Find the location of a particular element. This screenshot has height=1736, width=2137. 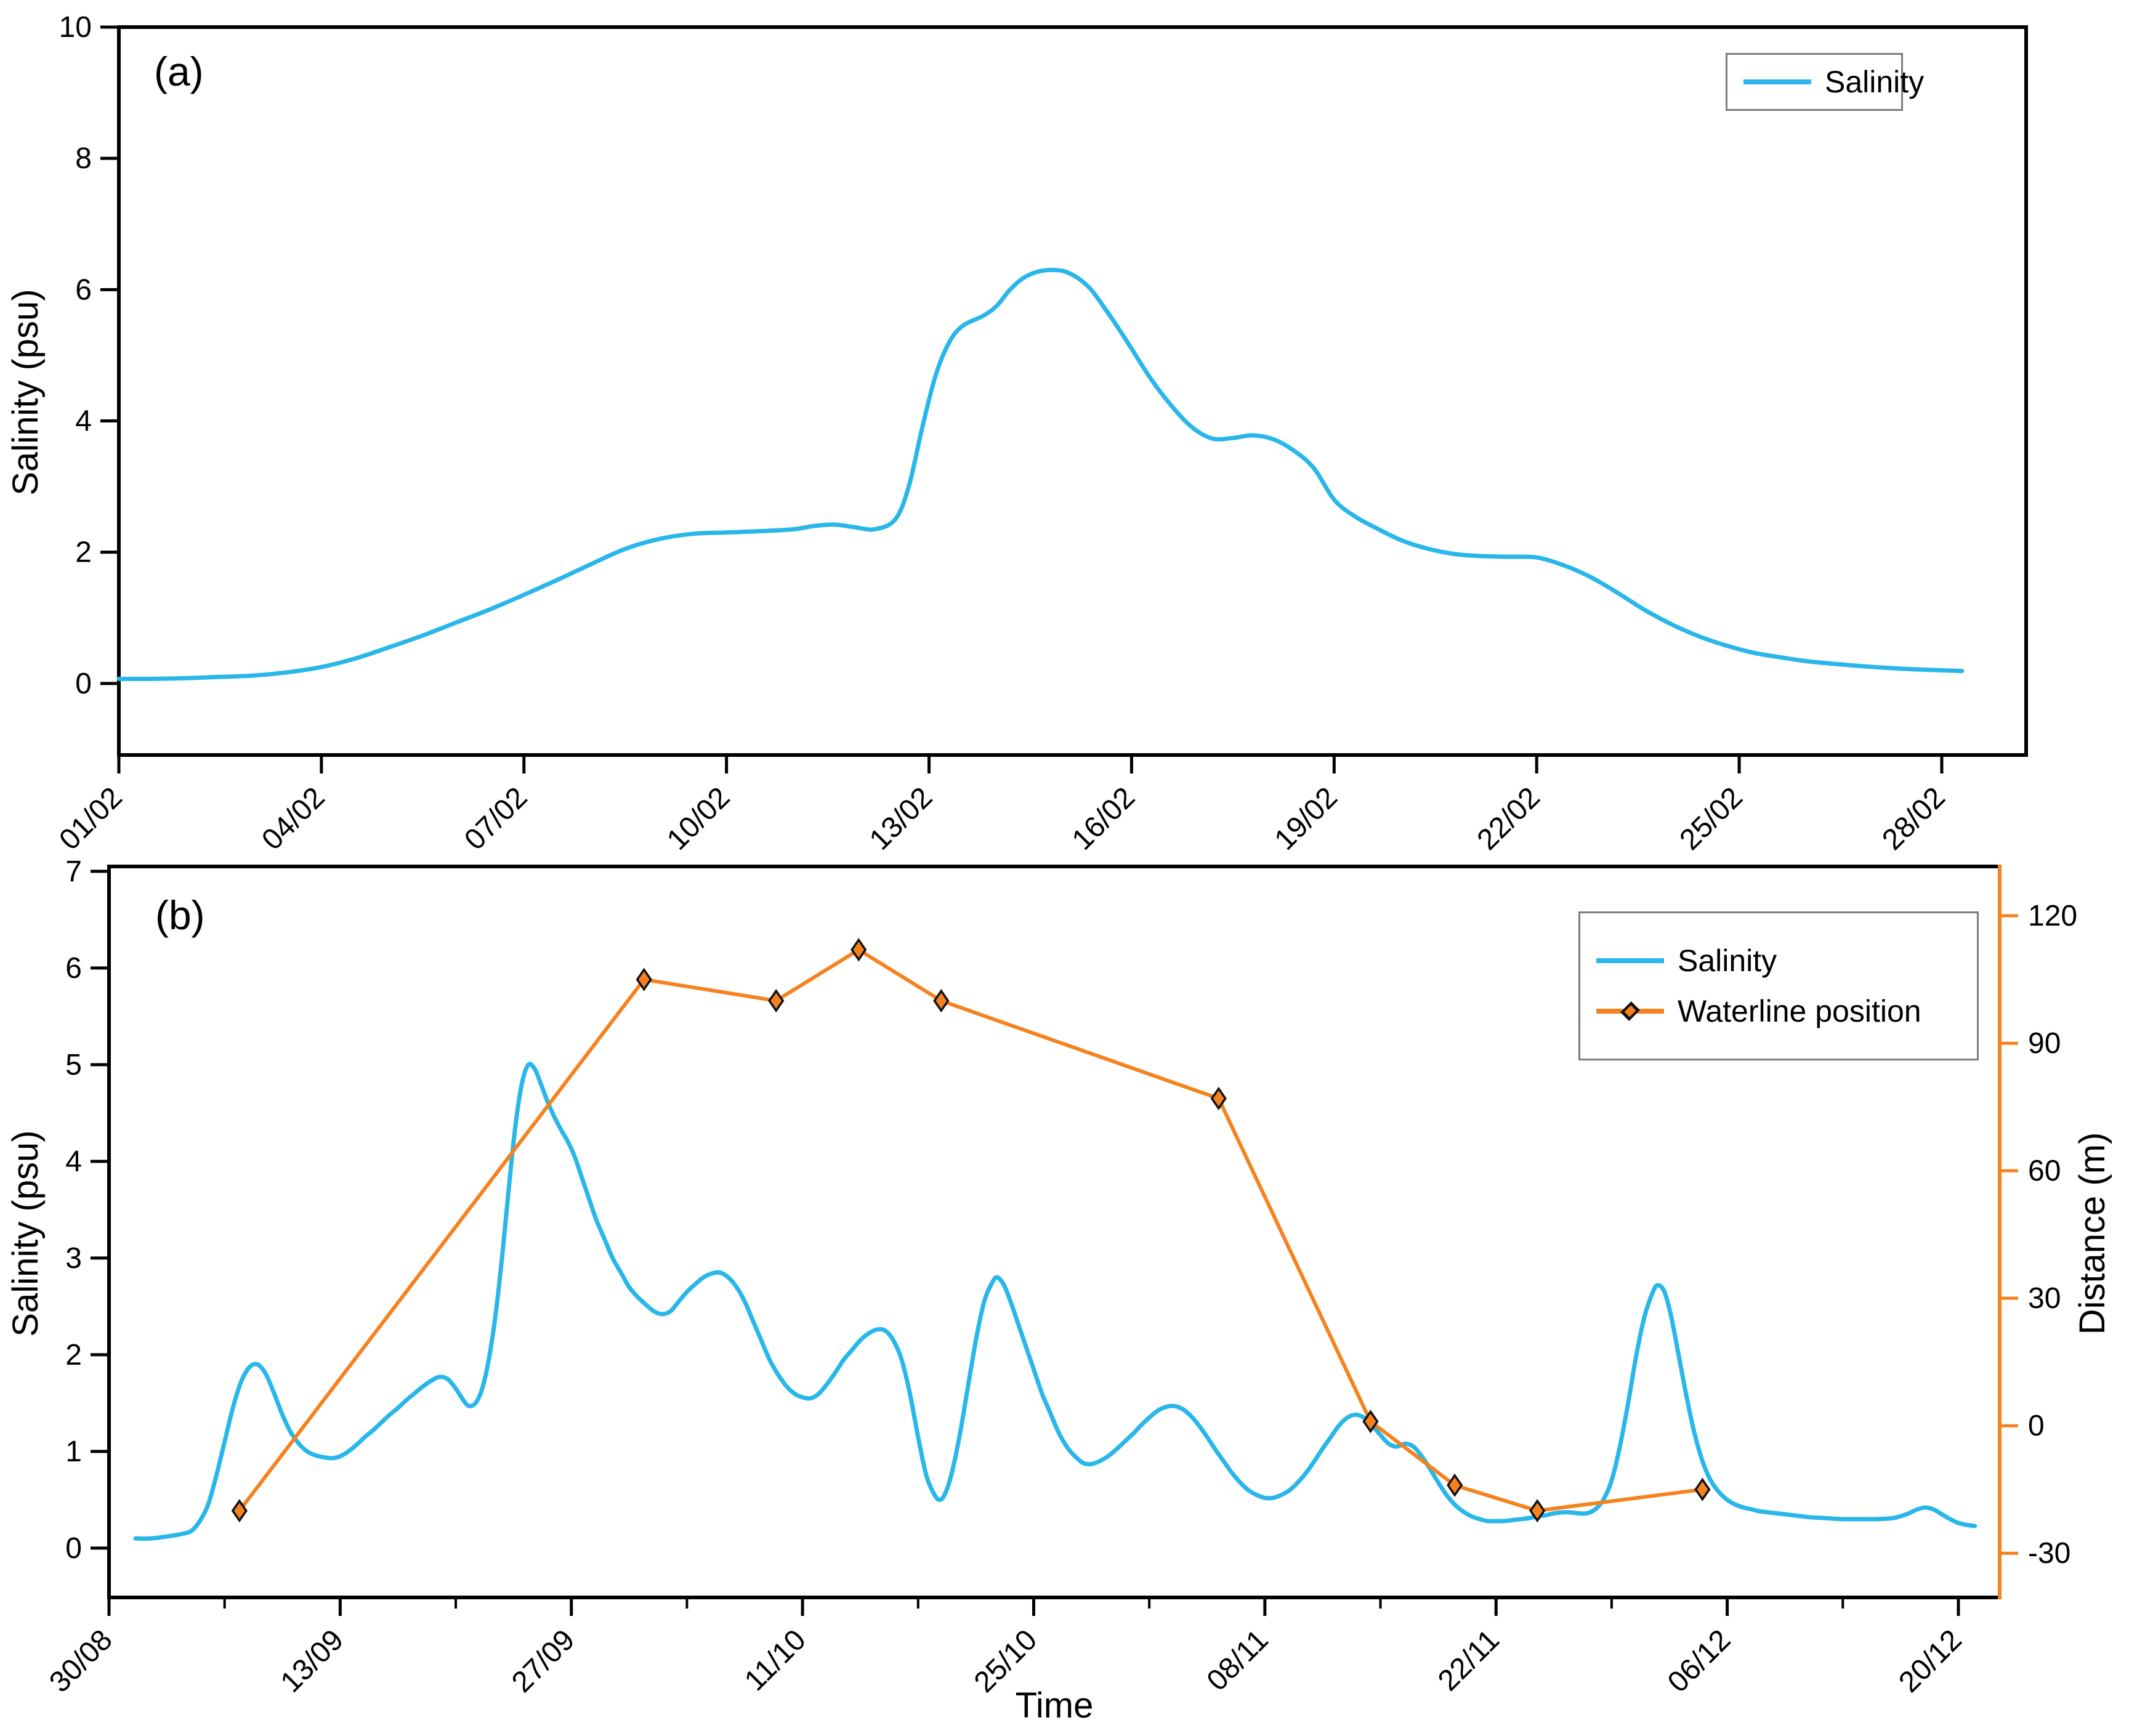

legend-row-salinity: Salinity is located at coordinates (1834, 82).